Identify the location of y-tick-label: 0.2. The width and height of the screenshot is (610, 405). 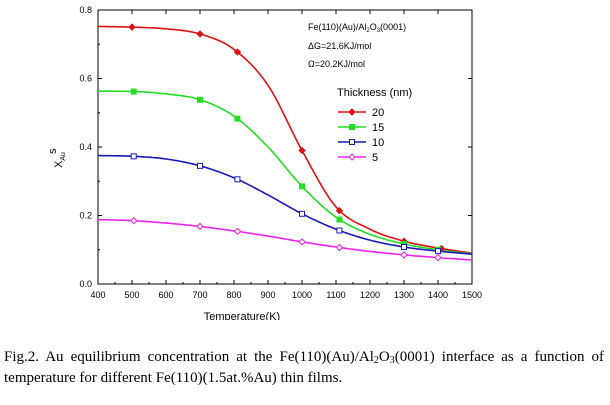
(85, 216).